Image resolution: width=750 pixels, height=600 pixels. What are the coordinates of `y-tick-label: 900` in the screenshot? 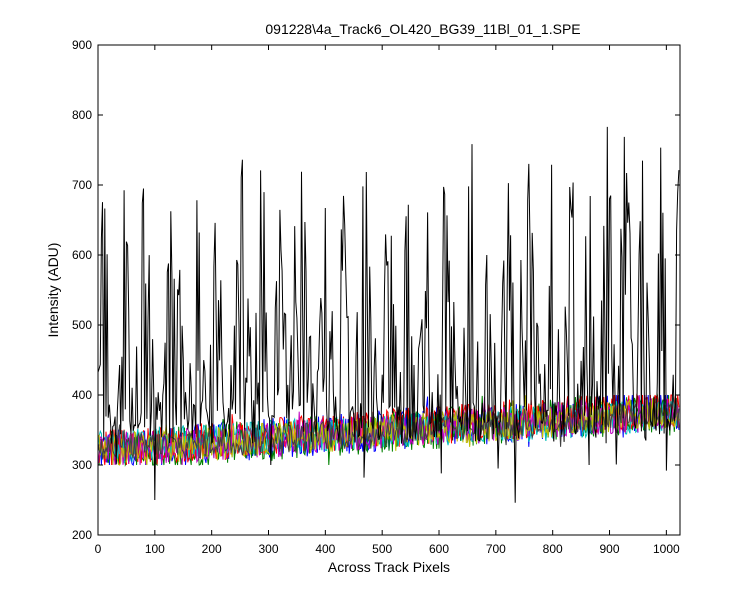 It's located at (82, 45).